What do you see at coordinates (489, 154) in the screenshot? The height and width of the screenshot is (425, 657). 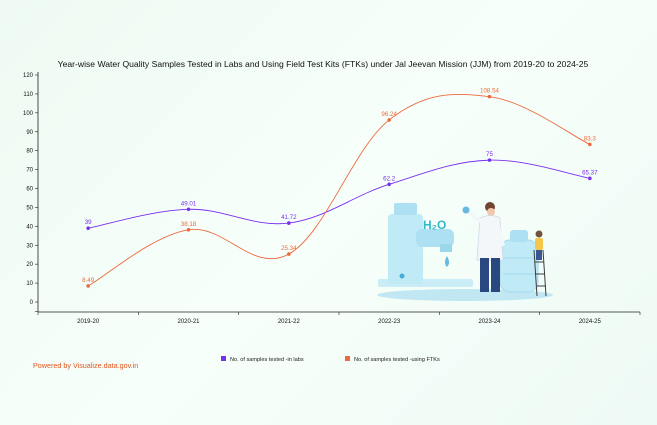 I see `data-label-labs: 75` at bounding box center [489, 154].